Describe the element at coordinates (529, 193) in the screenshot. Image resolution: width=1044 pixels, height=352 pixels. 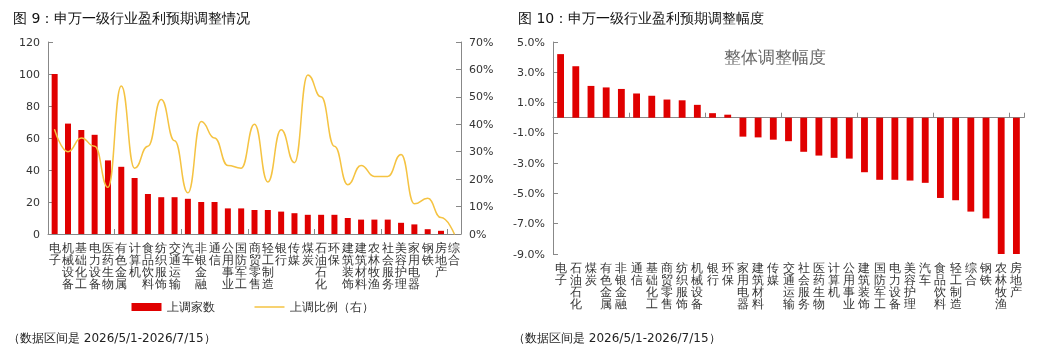
I see `y-tick-label: -5.0%` at that location.